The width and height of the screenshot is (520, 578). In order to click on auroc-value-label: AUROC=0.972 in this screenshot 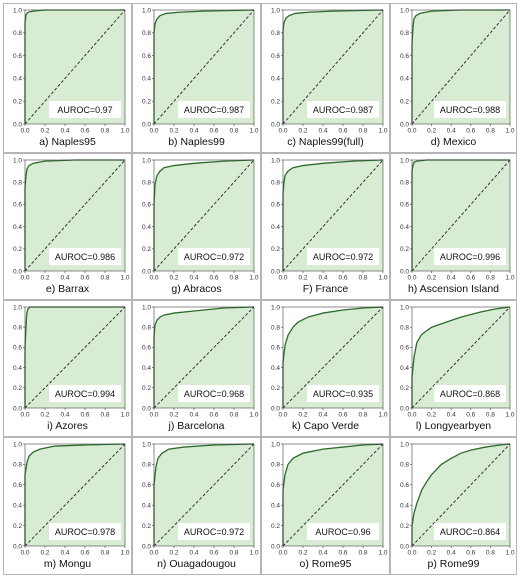, I will do `click(214, 257)`.